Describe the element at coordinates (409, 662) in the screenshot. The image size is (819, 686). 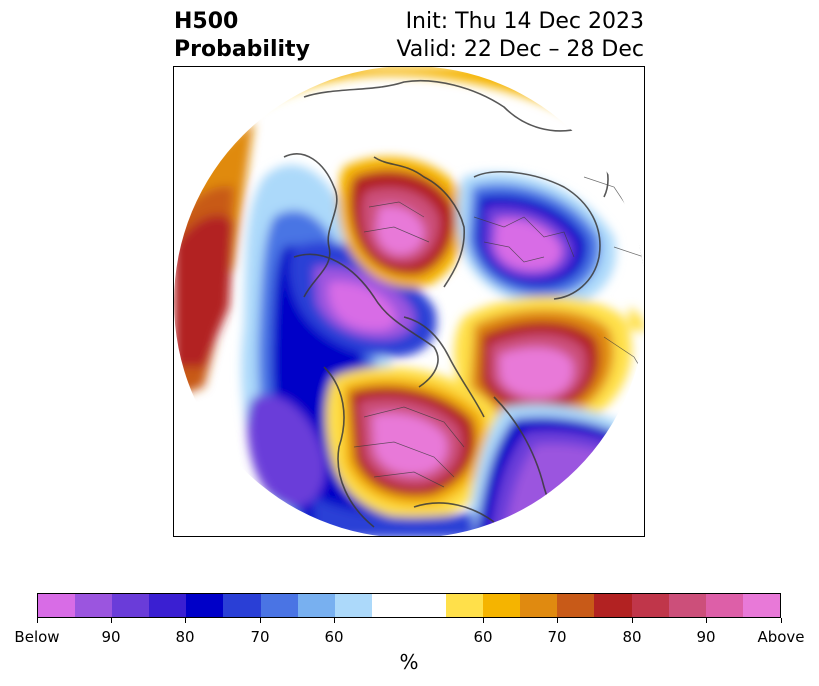
I see `colorbar-units-label: %` at that location.